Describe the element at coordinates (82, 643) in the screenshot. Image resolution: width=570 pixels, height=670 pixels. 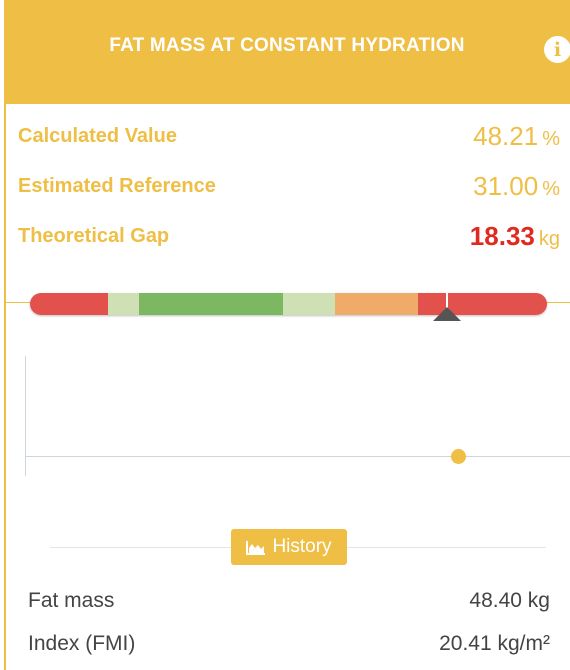
I see `fmi-label: Index (FMI)` at that location.